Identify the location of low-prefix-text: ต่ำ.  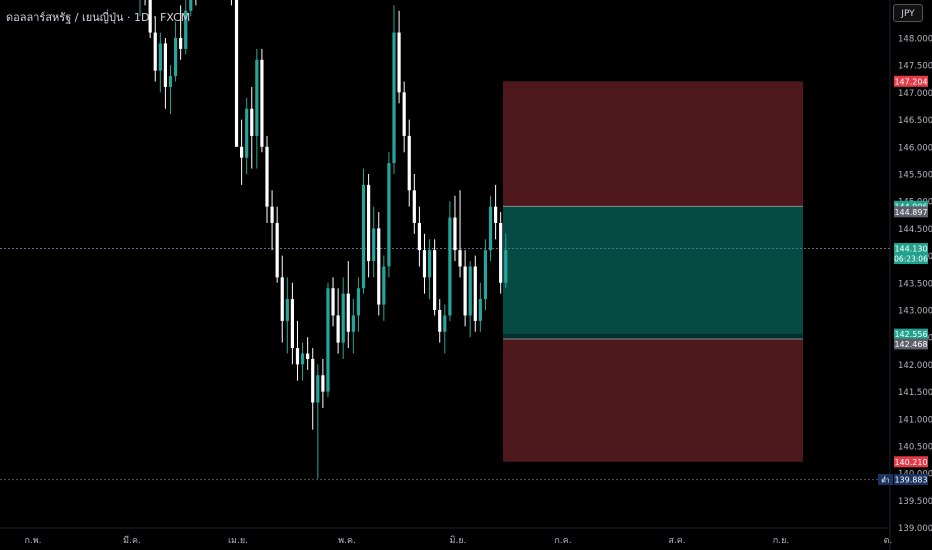
(885, 480).